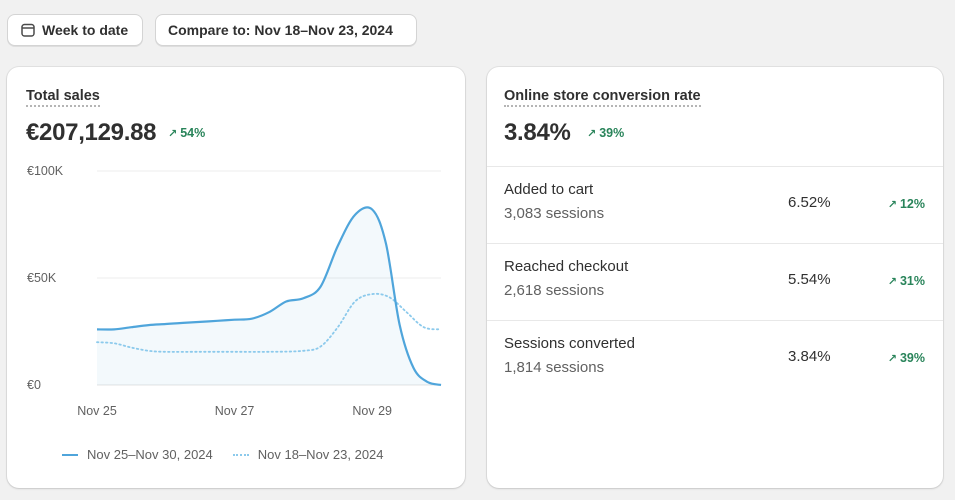 The height and width of the screenshot is (500, 955). What do you see at coordinates (280, 30) in the screenshot?
I see `compare-label: Compare to: Nov 18–Nov 23, 2024` at bounding box center [280, 30].